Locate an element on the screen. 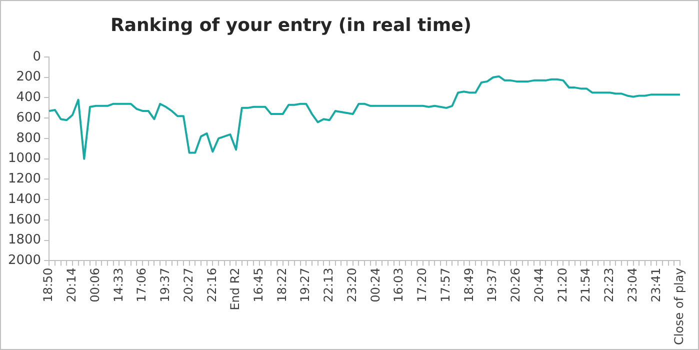  x-tick-label: 23:04 is located at coordinates (632, 285).